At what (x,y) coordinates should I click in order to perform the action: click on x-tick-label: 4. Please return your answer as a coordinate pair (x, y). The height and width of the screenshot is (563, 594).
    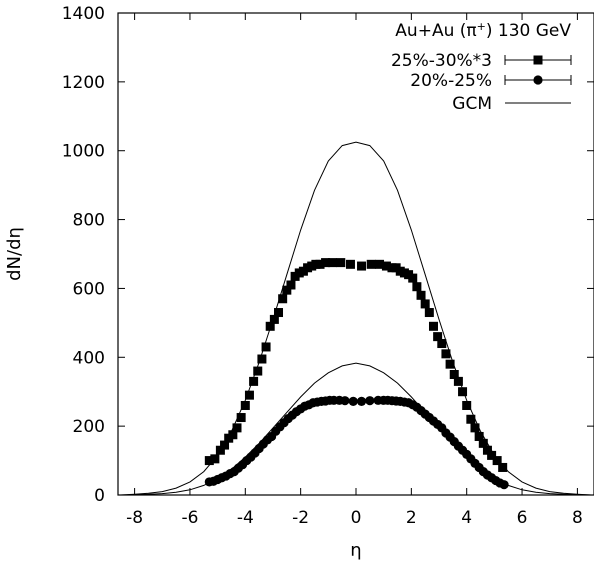
    Looking at the image, I should click on (466, 518).